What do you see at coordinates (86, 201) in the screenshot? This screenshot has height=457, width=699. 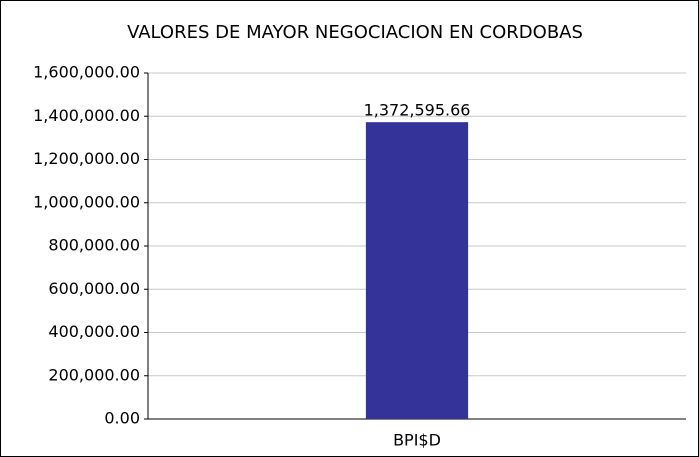 I see `y-tick-label: 1,000,000.00` at bounding box center [86, 201].